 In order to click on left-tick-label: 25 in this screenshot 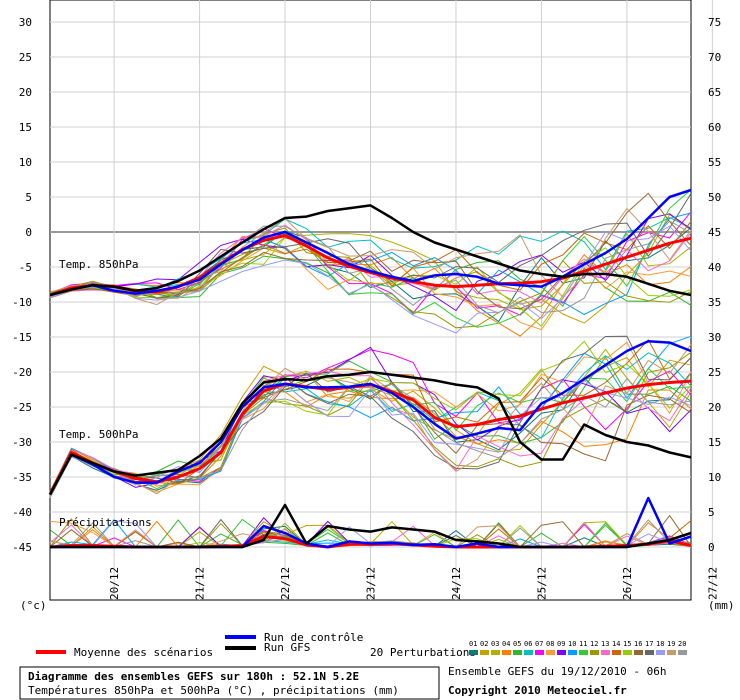, I will do `click(25, 57)`.